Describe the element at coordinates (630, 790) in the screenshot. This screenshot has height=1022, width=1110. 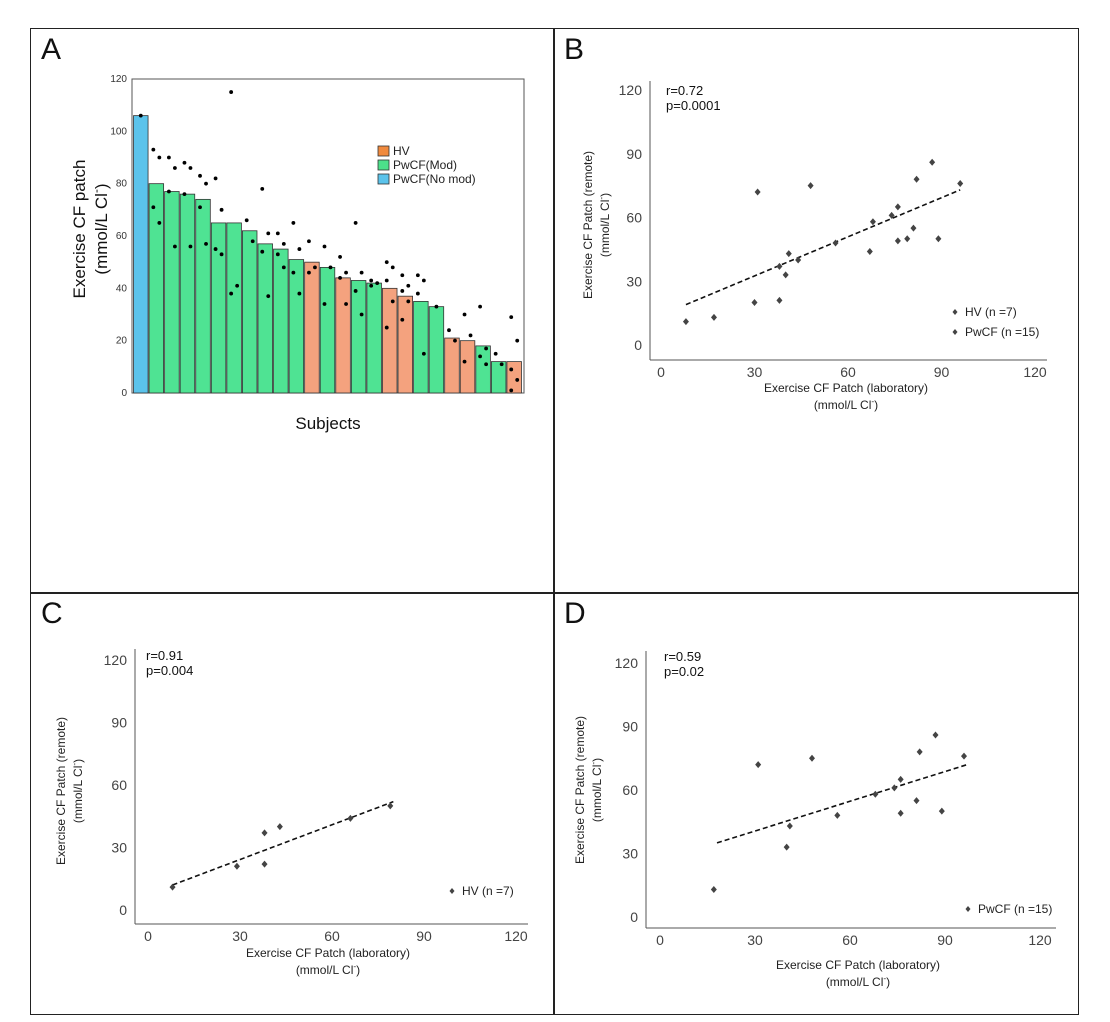
I see `y-tick-label: 60` at that location.